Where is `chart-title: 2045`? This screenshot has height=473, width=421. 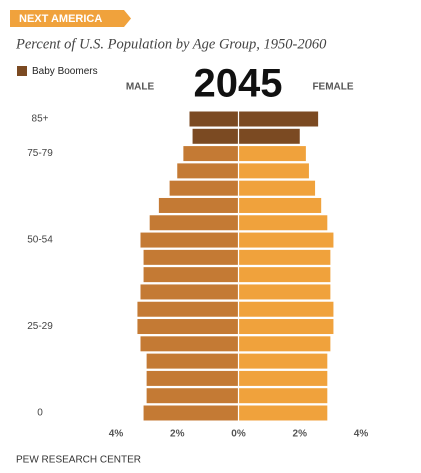 chart-title: 2045 is located at coordinates (238, 84).